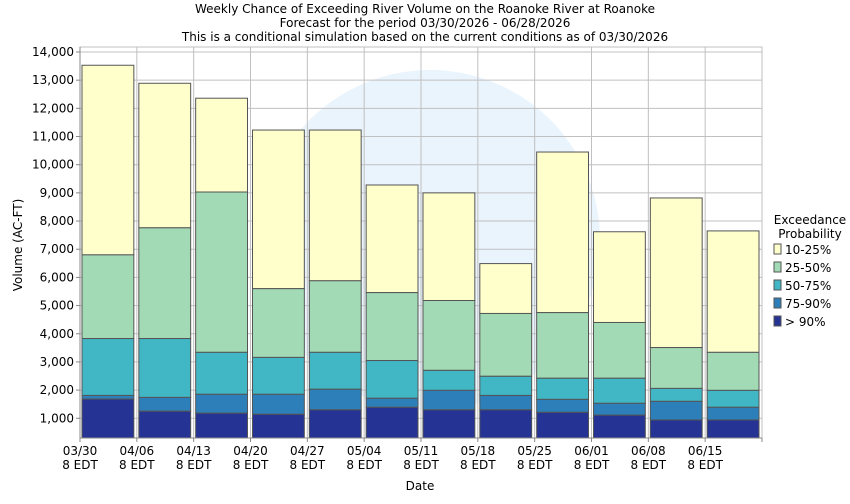  What do you see at coordinates (57, 277) in the screenshot?
I see `y-tick-label: 6,000` at bounding box center [57, 277].